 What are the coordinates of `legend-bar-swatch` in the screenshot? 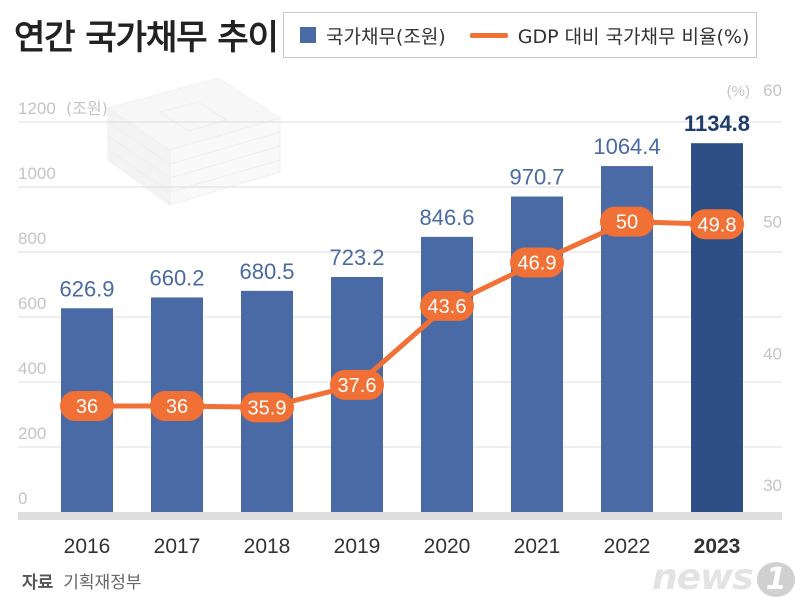 It's located at (308, 35).